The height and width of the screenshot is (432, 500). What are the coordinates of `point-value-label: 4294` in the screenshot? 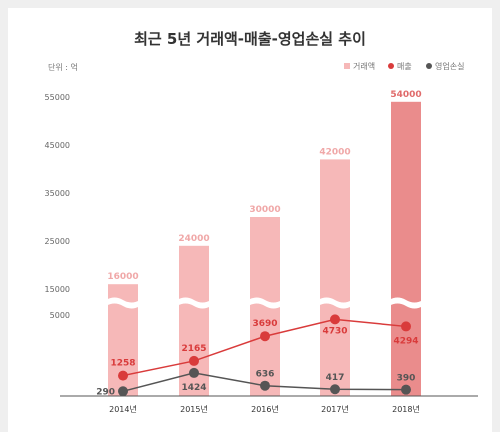 It's located at (405, 341).